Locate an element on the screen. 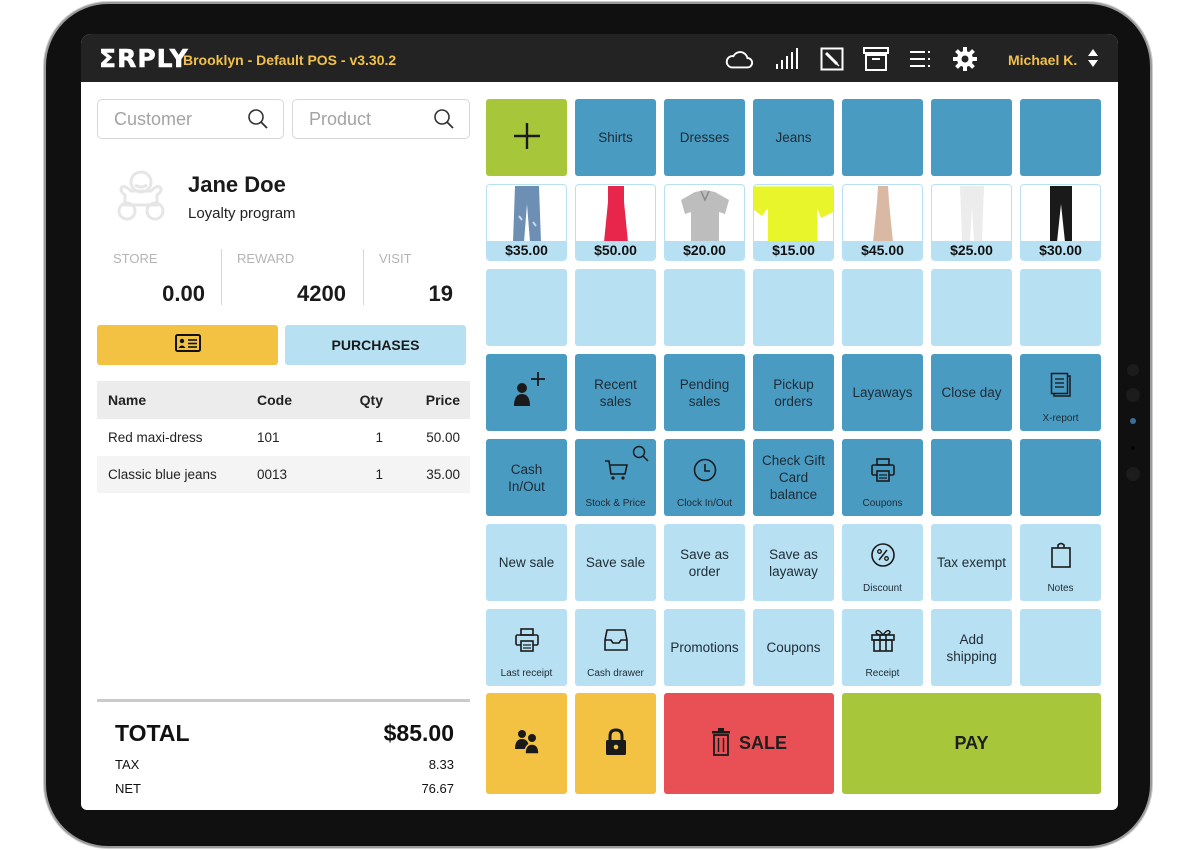 The height and width of the screenshot is (850, 1200). category-shirts: Shirts is located at coordinates (615, 137).